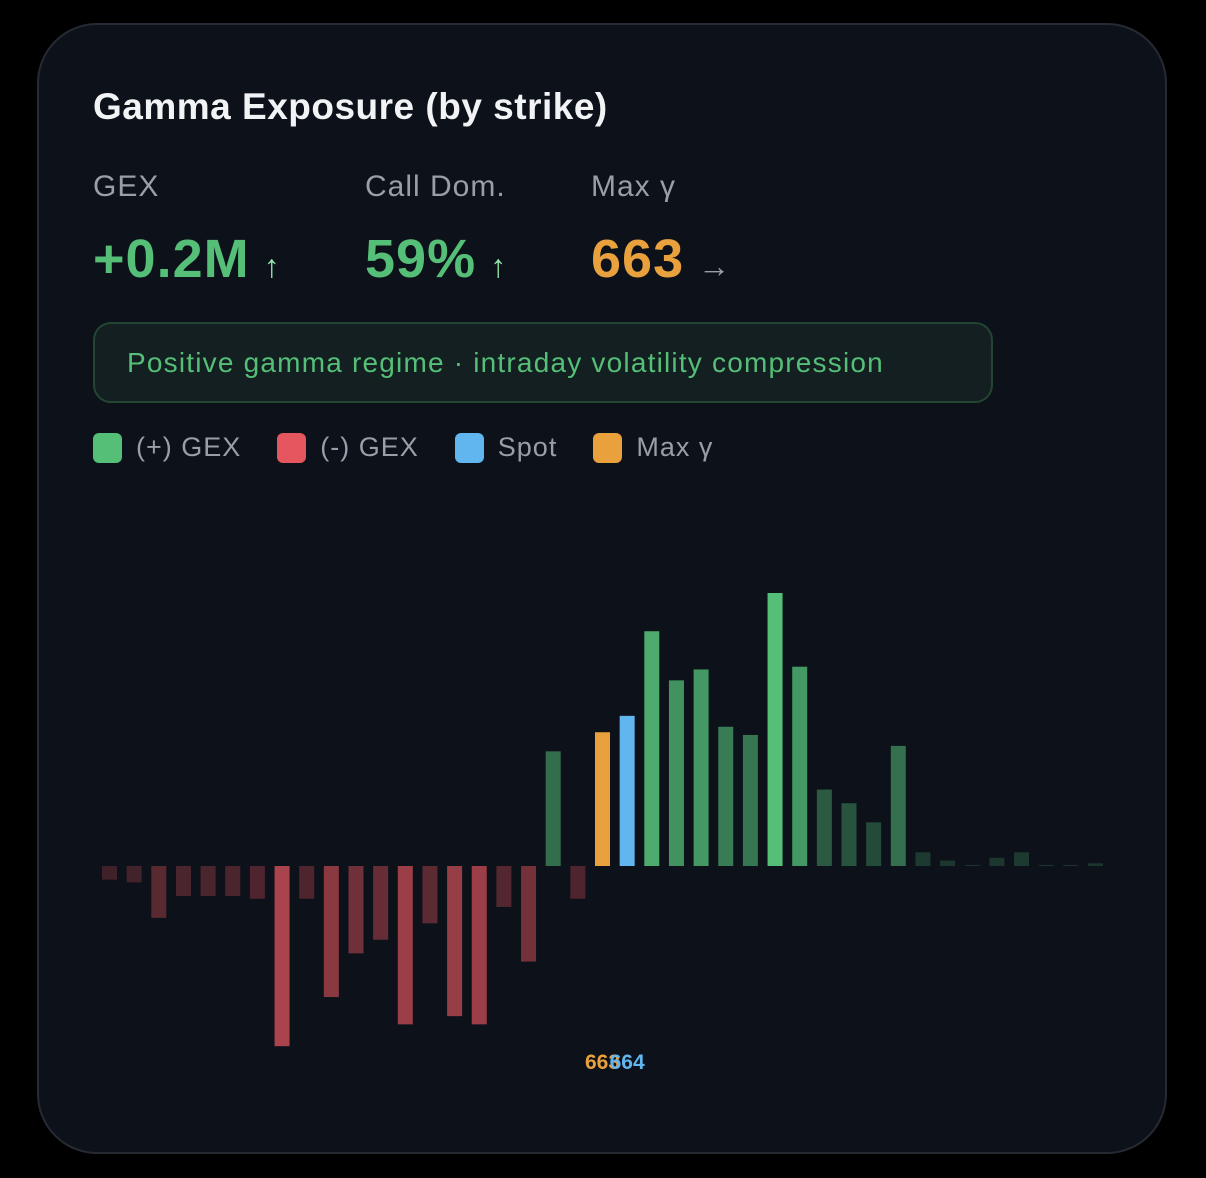  Describe the element at coordinates (602, 1062) in the screenshot. I see `strike-label: 663` at that location.